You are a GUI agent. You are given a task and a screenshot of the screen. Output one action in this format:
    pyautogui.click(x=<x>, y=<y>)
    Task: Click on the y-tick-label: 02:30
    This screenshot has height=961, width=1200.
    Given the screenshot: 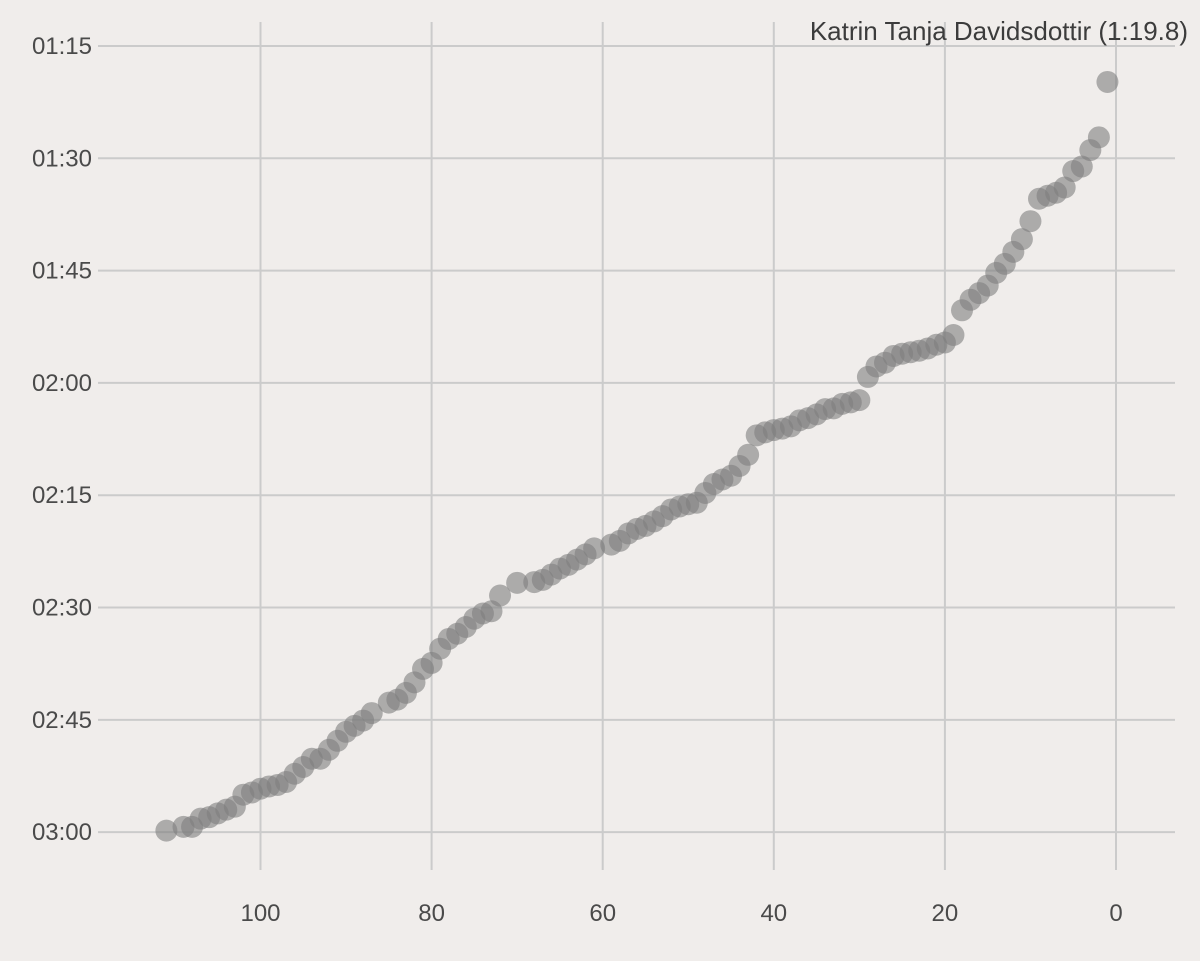 What is the action you would take?
    pyautogui.click(x=62, y=608)
    